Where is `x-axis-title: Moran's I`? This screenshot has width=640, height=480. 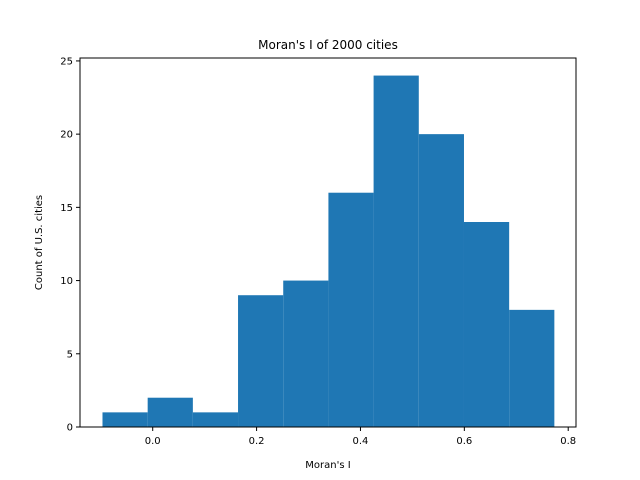 x-axis-title: Moran's I is located at coordinates (327, 465).